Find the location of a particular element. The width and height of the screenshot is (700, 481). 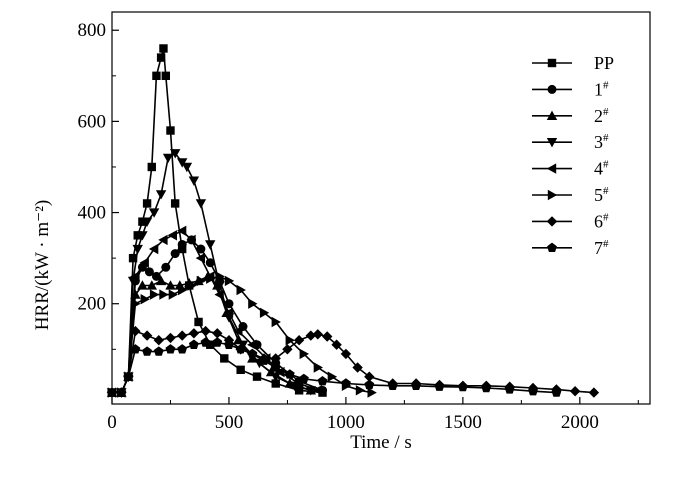

x-tick-label: 2000 is located at coordinates (580, 422).